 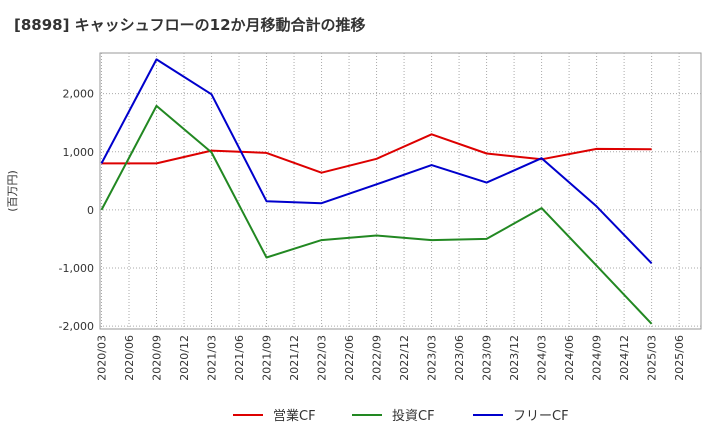 What do you see at coordinates (239, 358) in the screenshot?
I see `x-tick-label: 2021/06` at bounding box center [239, 358].